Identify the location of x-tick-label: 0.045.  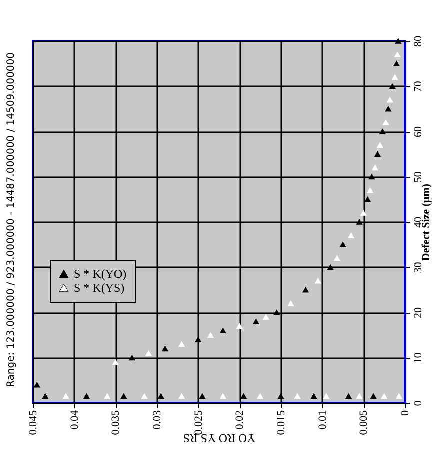
(34, 423).